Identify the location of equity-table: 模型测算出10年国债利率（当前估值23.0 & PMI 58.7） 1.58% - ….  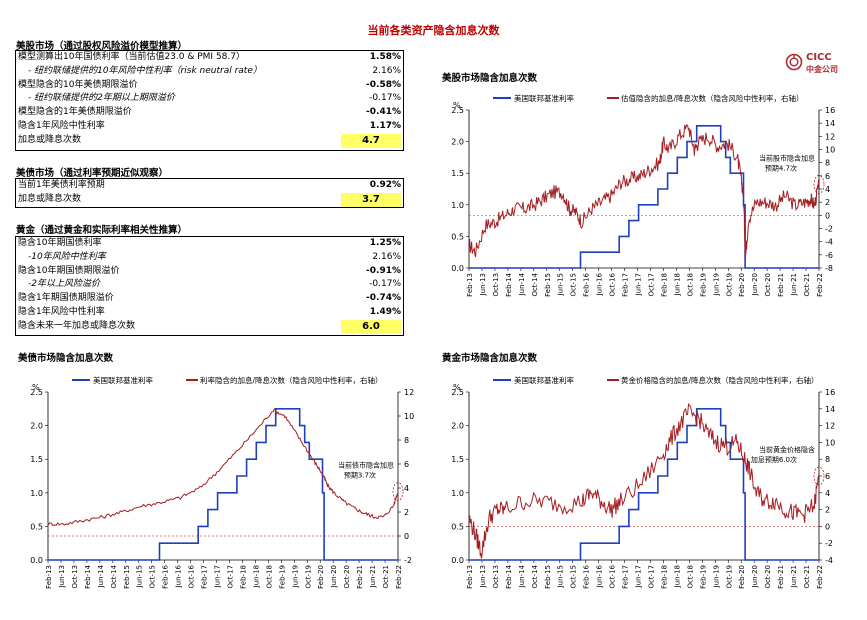
(209, 100).